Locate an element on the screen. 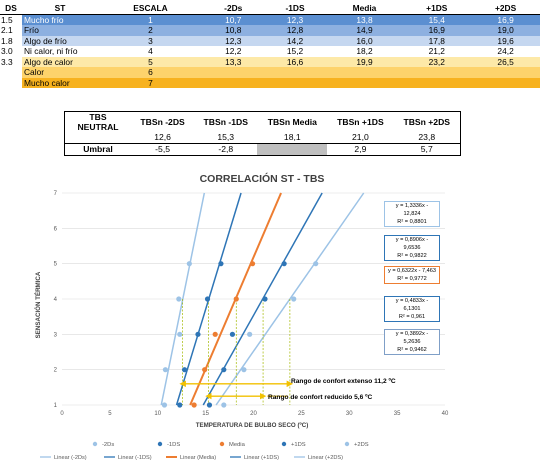 Image resolution: width=540 pixels, height=466 pixels. neutral-value-cell: 12,6 is located at coordinates (162, 137).